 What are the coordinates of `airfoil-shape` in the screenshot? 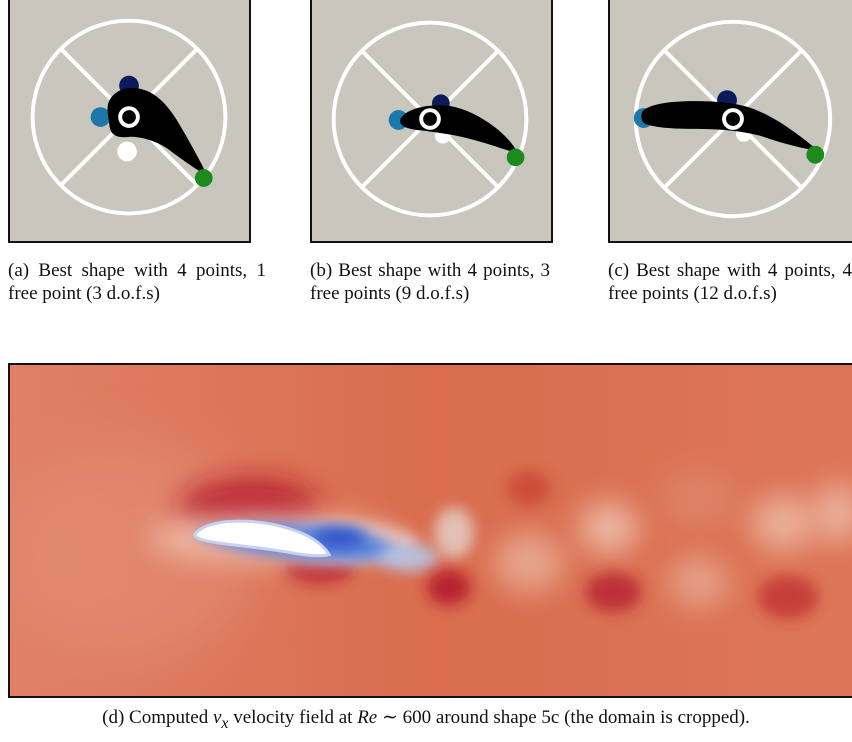 It's located at (262, 538).